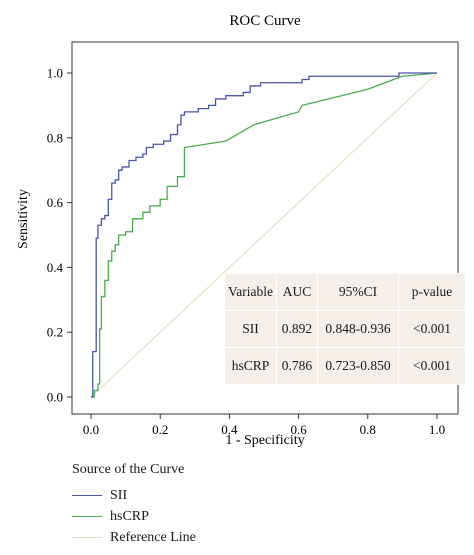 The height and width of the screenshot is (555, 474). What do you see at coordinates (368, 429) in the screenshot?
I see `x-tick-label: 0.8` at bounding box center [368, 429].